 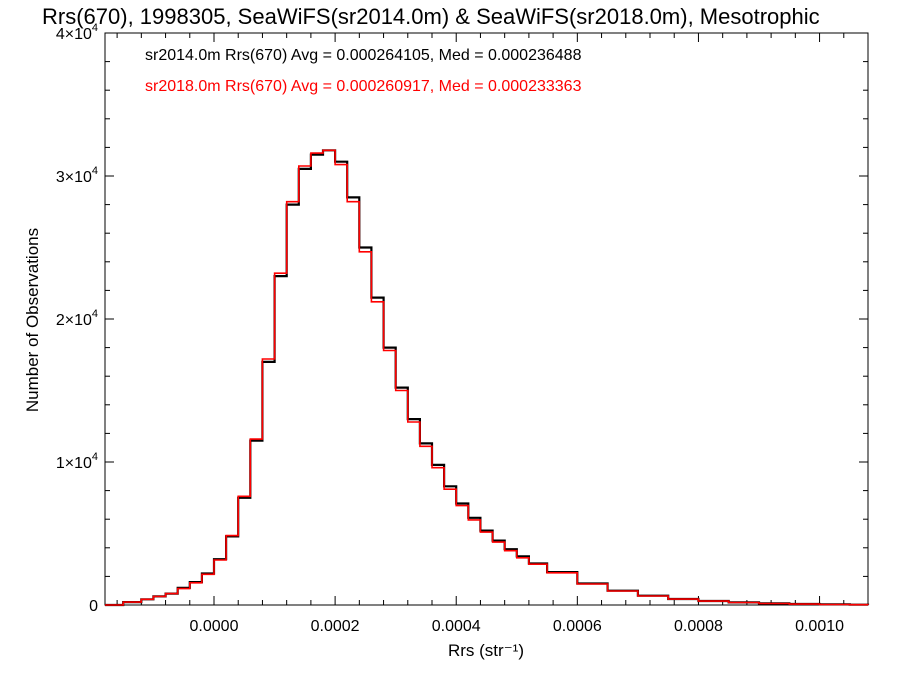 What do you see at coordinates (77, 461) in the screenshot?
I see `y-tick-label: 1×10⁴` at bounding box center [77, 461].